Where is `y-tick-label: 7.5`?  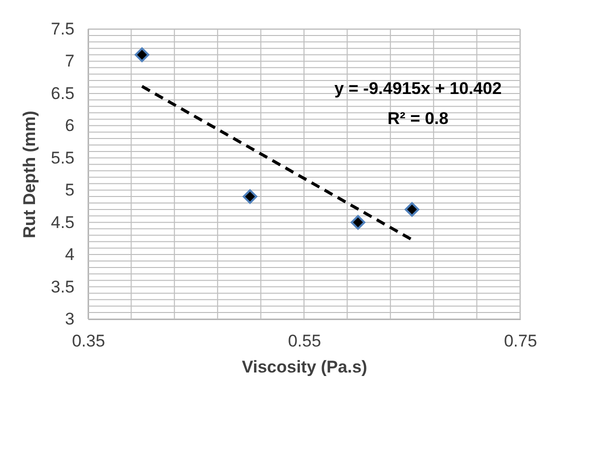
y-tick-label: 7.5 is located at coordinates (62, 29).